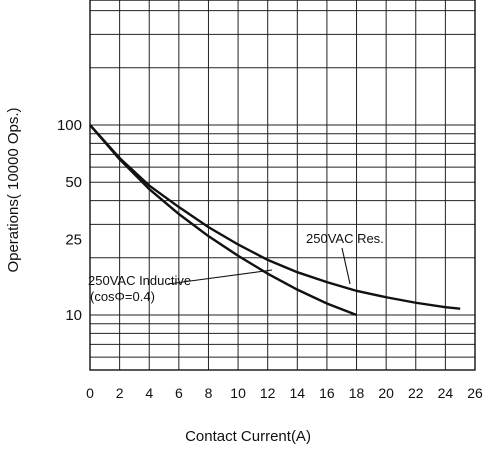 The height and width of the screenshot is (451, 494). What do you see at coordinates (327, 393) in the screenshot?
I see `x-tick-label: 16` at bounding box center [327, 393].